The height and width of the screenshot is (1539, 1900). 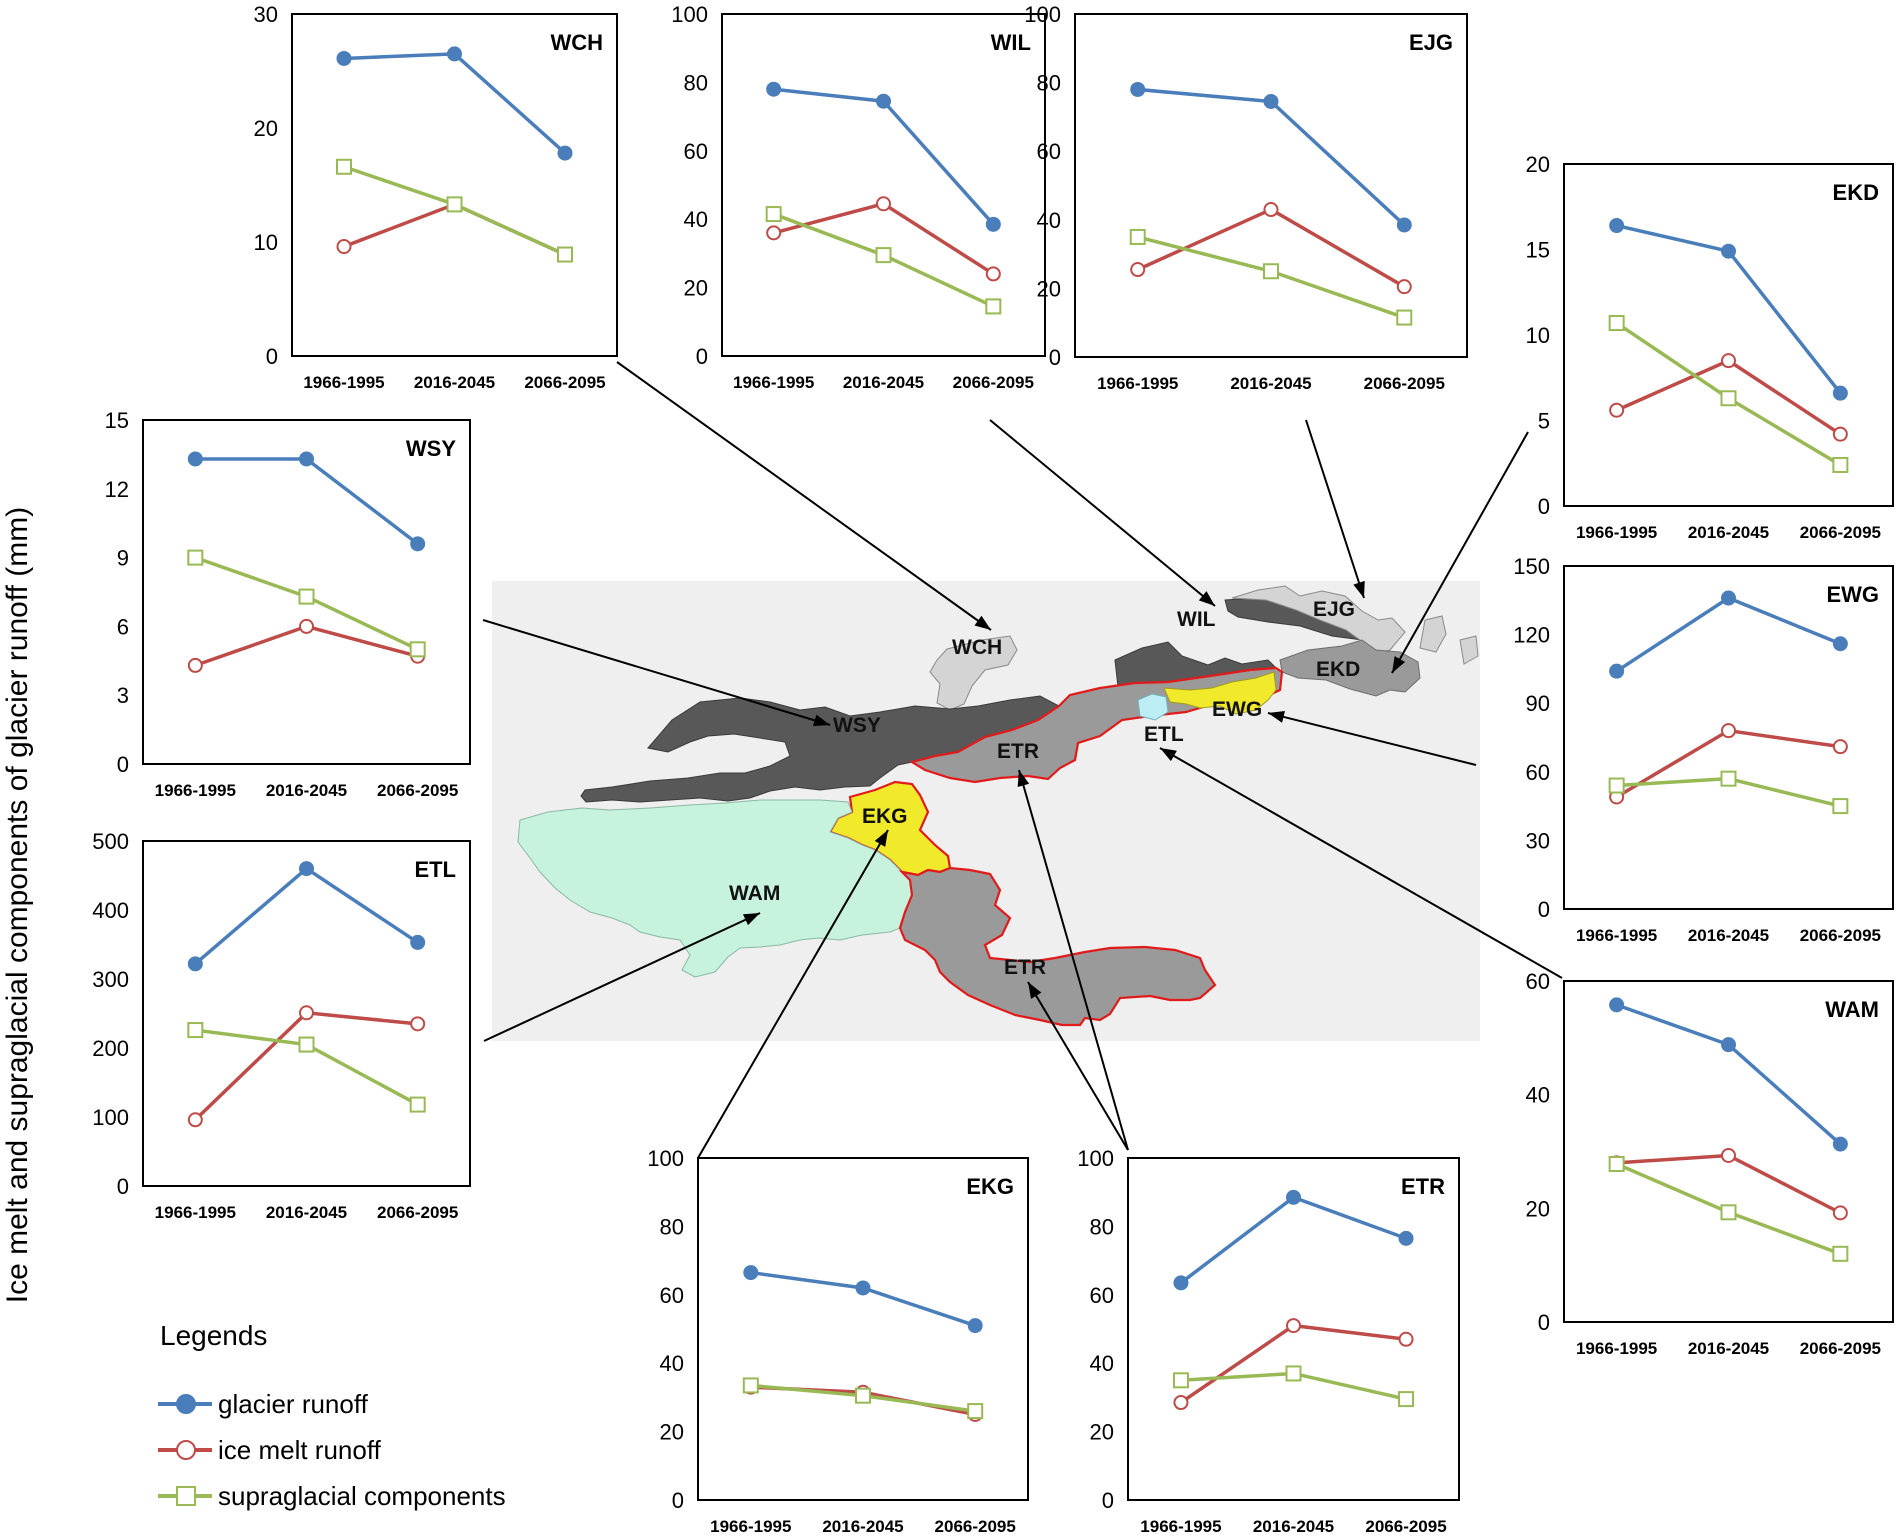 What do you see at coordinates (123, 1186) in the screenshot?
I see `ytick-etl: 0` at bounding box center [123, 1186].